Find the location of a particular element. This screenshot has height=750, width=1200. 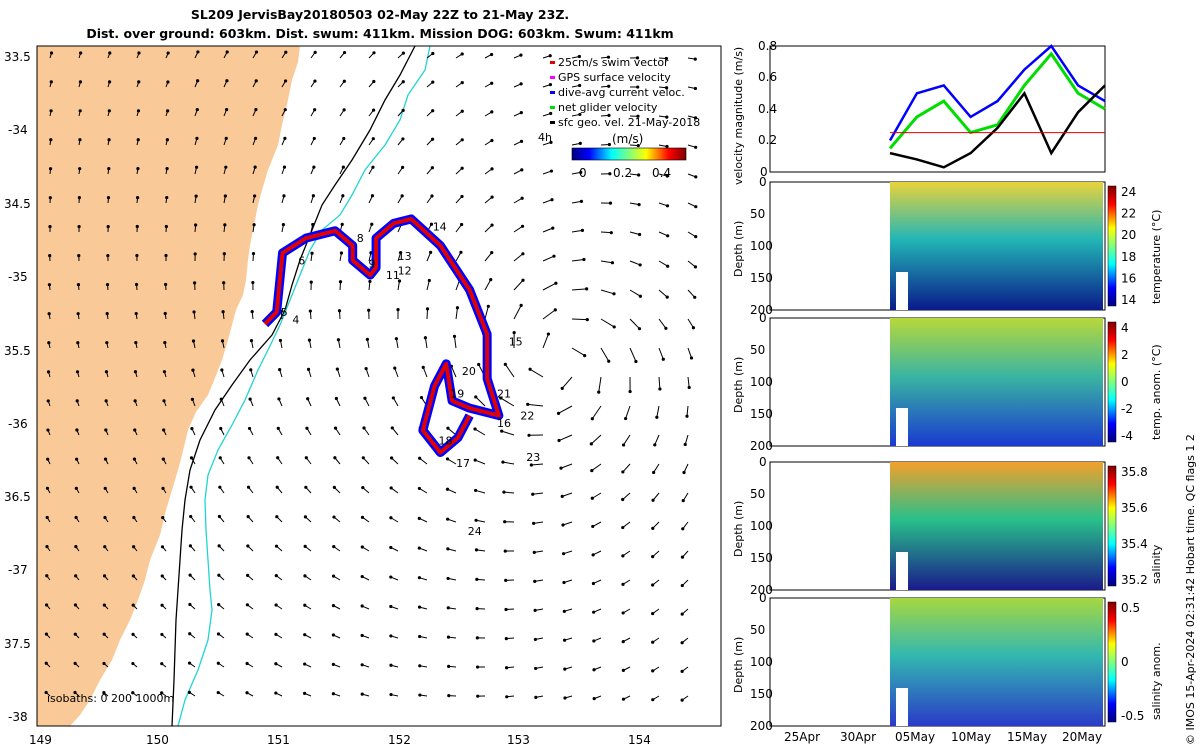

waypoint-label: 23 is located at coordinates (533, 457).